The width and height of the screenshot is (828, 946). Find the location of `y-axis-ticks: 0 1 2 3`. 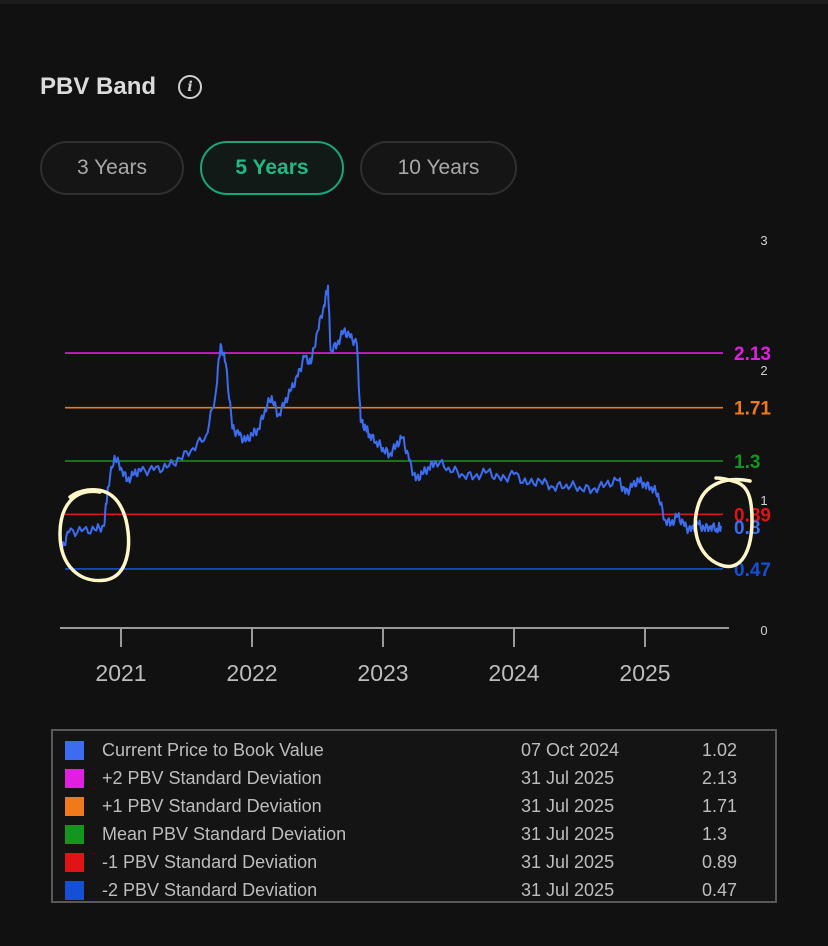

y-axis-ticks: 0 1 2 3 is located at coordinates (763, 435).